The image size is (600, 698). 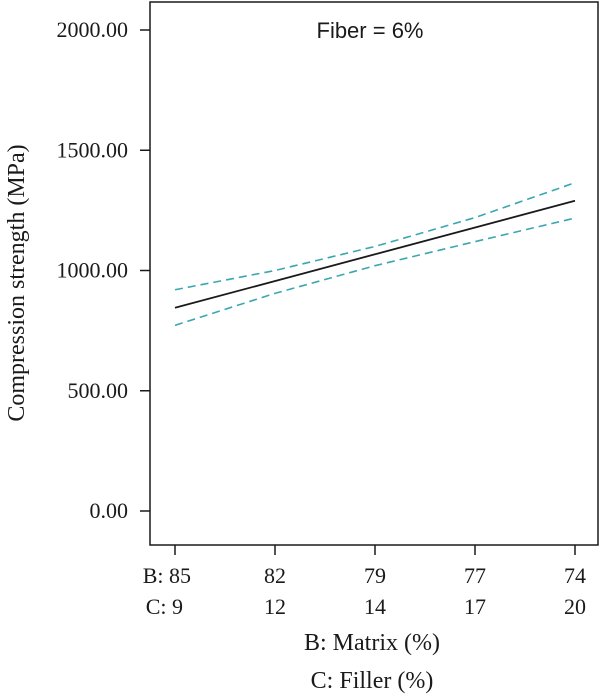 I want to click on x-axis: B: 85 C: 9 82 12 79 14 77 17 74 20, so click(x=364, y=582).